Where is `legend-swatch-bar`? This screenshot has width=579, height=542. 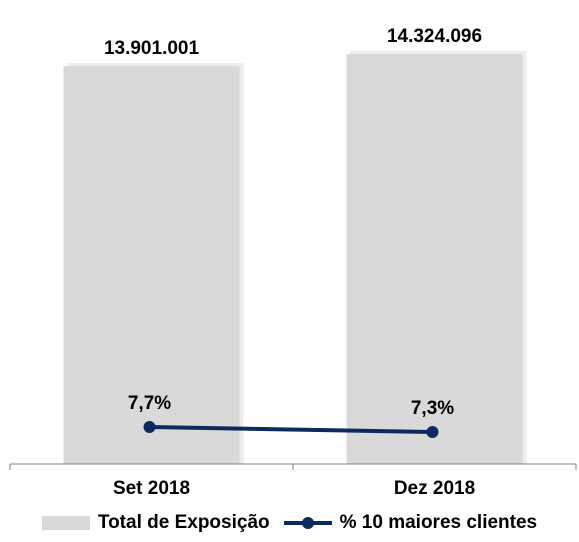 legend-swatch-bar is located at coordinates (65, 523).